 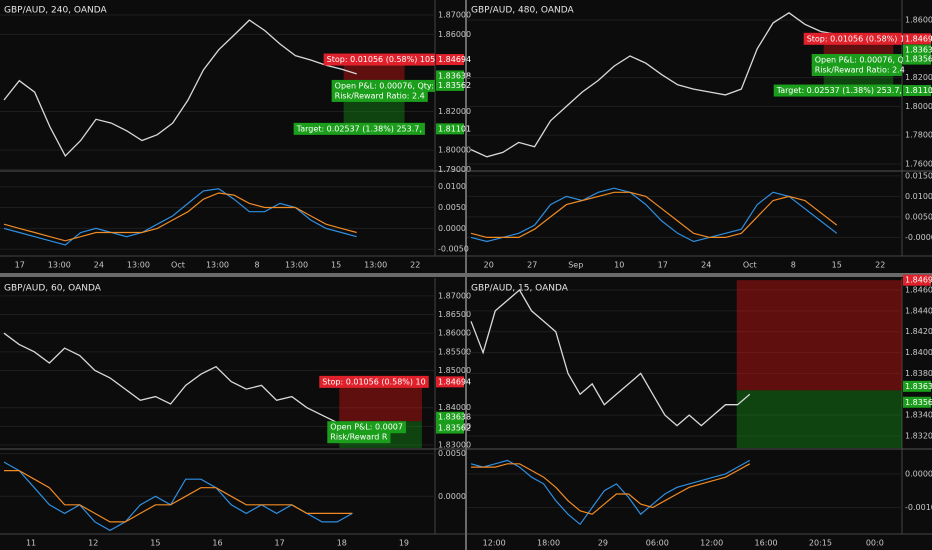 I want to click on x-tick-label: 18, so click(x=342, y=543).